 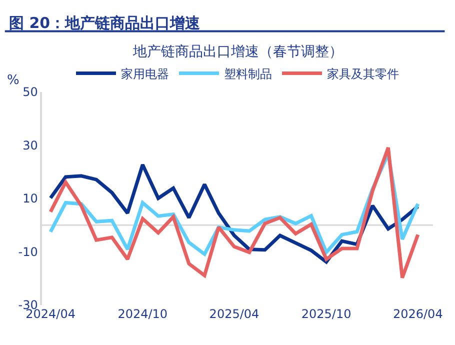 I want to click on x-tick-label: 2026/04, so click(x=417, y=314).